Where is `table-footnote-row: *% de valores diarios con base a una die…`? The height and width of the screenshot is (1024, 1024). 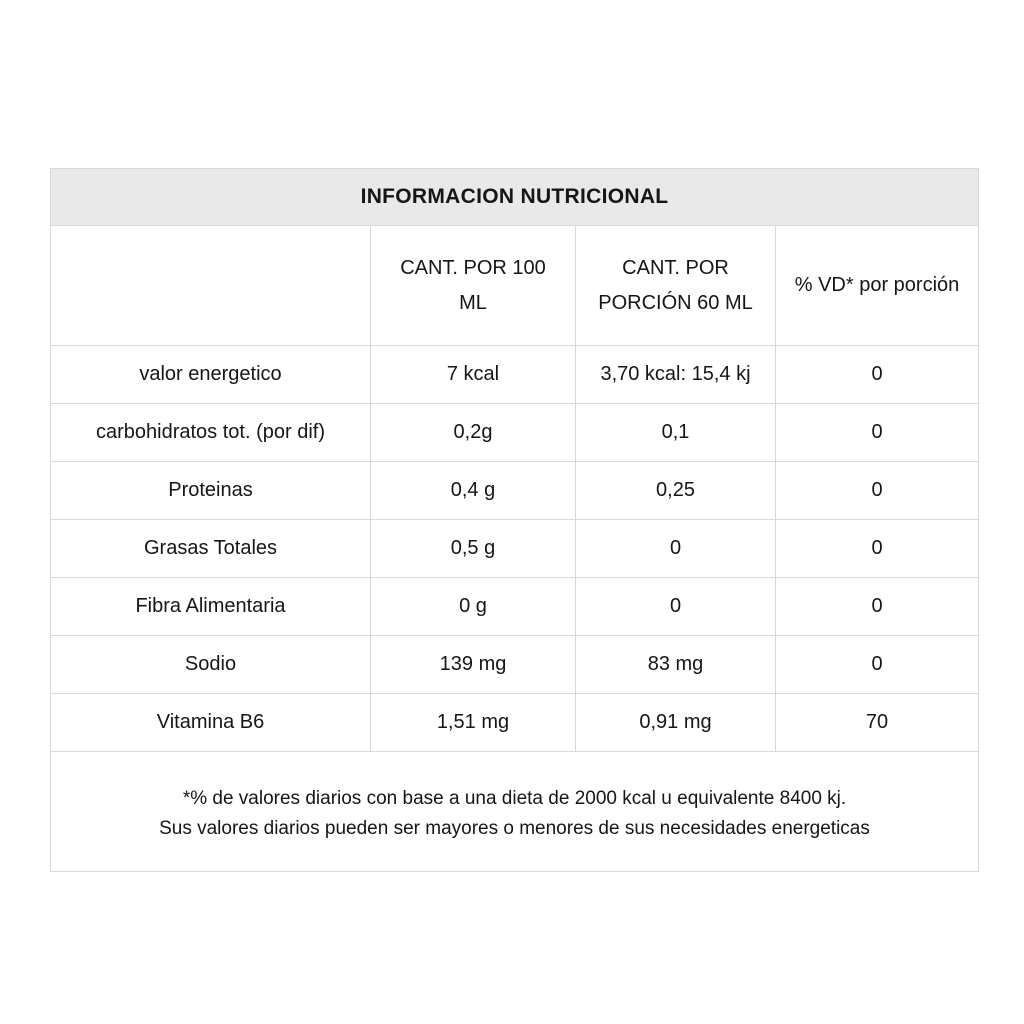 table-footnote-row: *% de valores diarios con base a una die… is located at coordinates (514, 811).